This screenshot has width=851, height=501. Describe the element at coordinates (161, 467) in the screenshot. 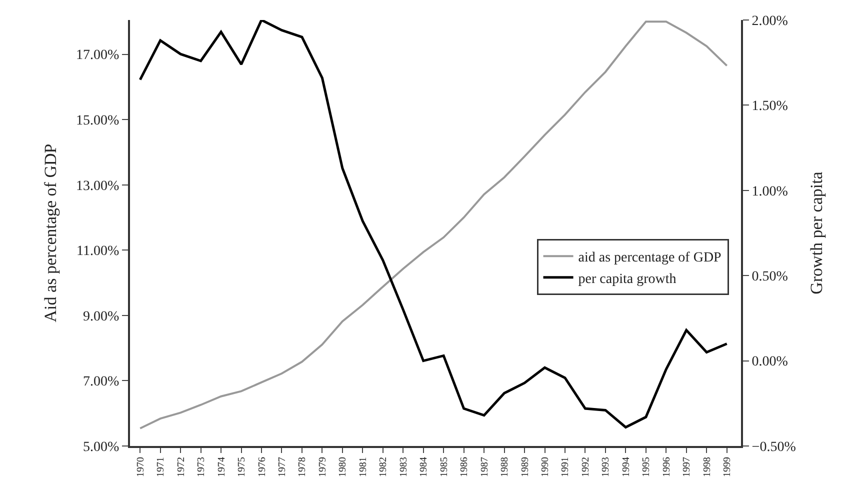

I see `x-tick-label: 1971` at that location.